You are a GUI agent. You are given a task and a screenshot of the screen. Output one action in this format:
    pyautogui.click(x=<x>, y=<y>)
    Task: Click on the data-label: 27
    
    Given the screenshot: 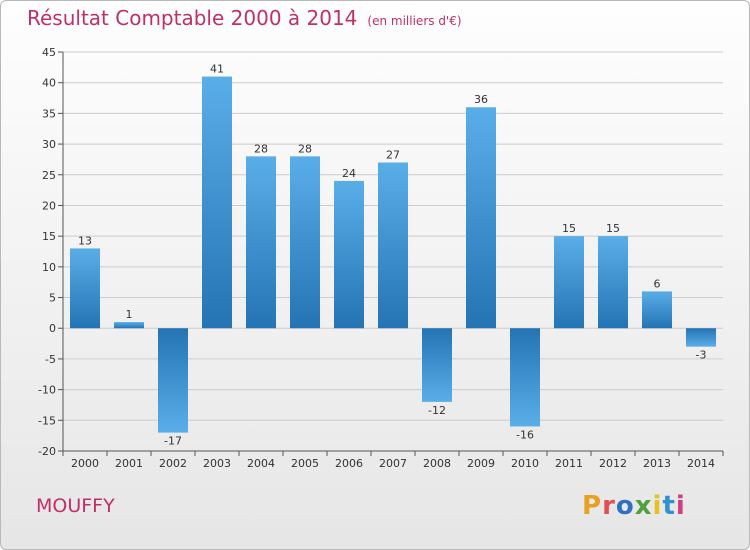 What is the action you would take?
    pyautogui.click(x=393, y=154)
    